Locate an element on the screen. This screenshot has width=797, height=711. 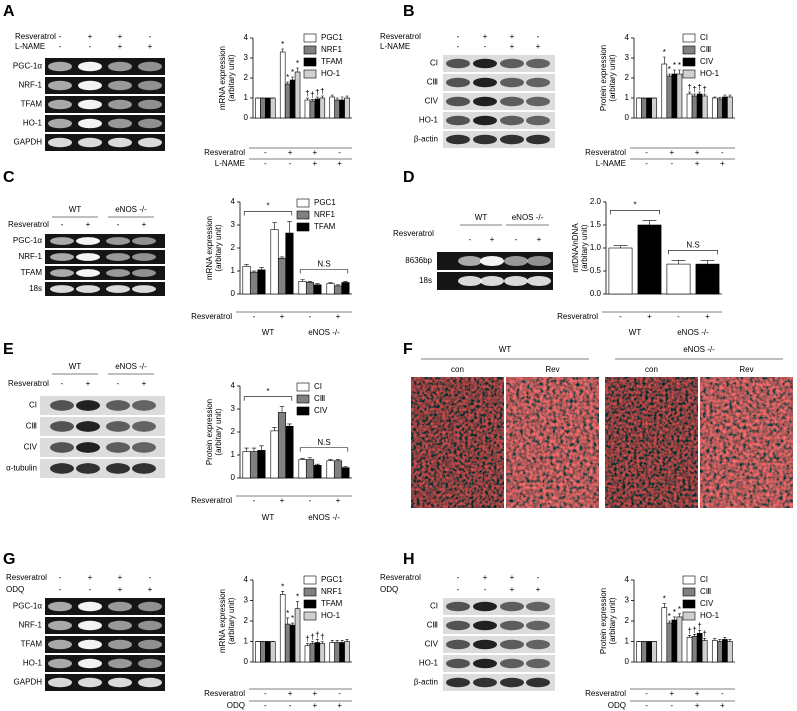
gel-row-label: CⅢ is located at coordinates (432, 625).